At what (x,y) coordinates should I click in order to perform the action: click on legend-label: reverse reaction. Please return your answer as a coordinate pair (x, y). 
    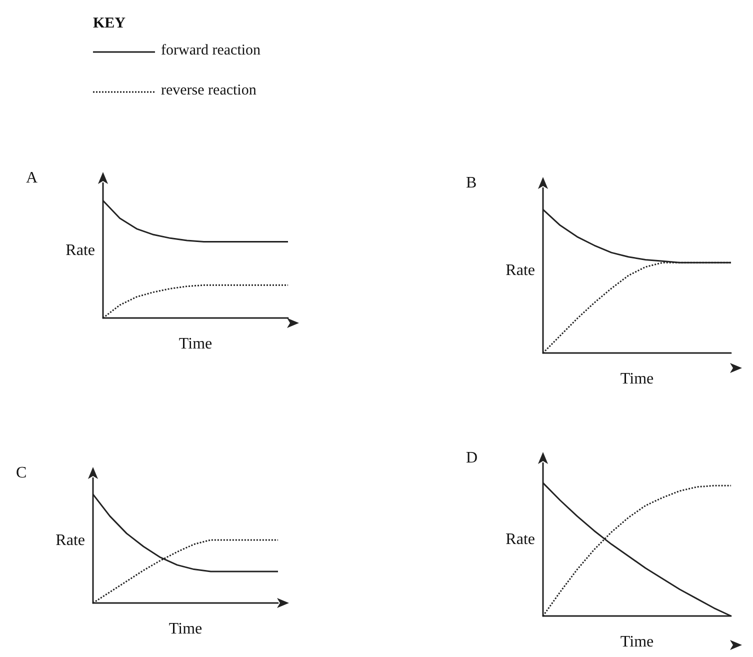
    Looking at the image, I should click on (209, 90).